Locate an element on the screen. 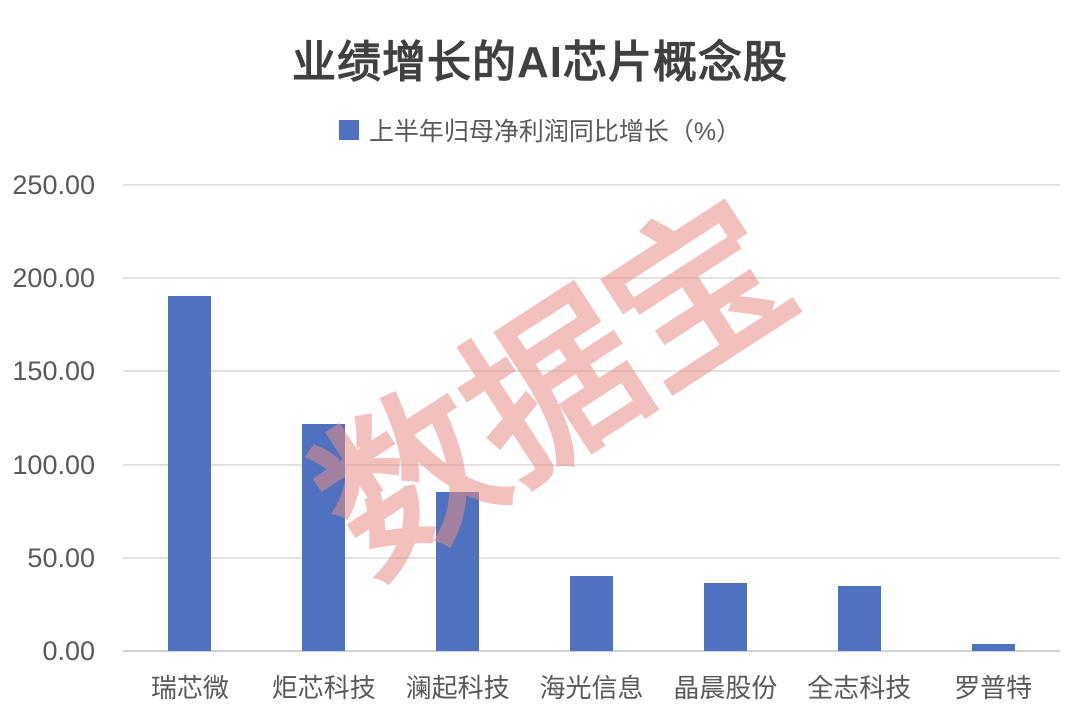 This screenshot has width=1080, height=723. x-category-label: 海光信息 is located at coordinates (591, 688).